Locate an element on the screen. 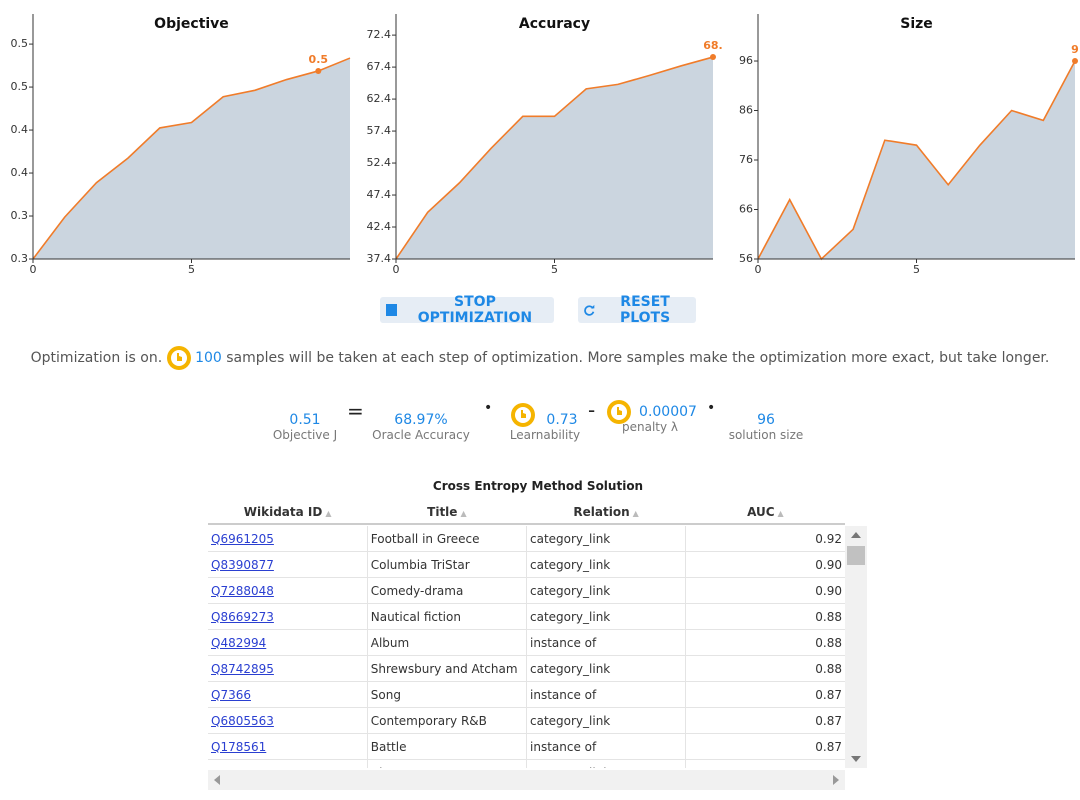 The height and width of the screenshot is (800, 1080). reset-icon is located at coordinates (589, 310).